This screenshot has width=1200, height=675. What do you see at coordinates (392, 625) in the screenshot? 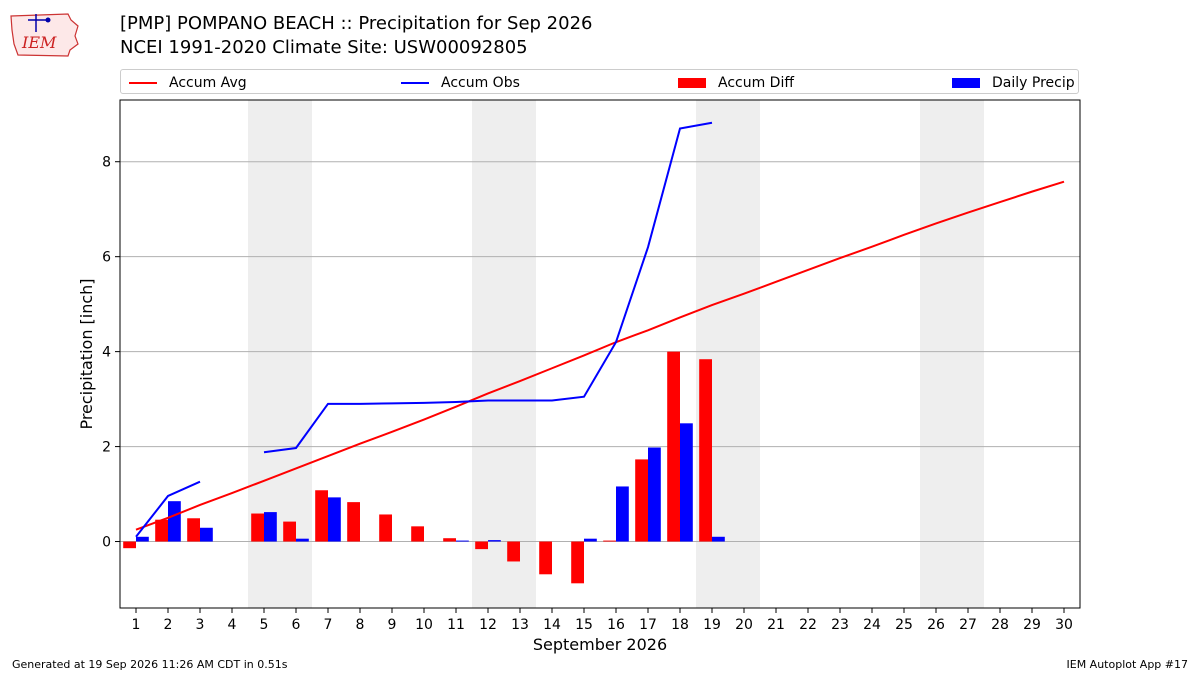
I see `x-tick-label: 9` at bounding box center [392, 625].